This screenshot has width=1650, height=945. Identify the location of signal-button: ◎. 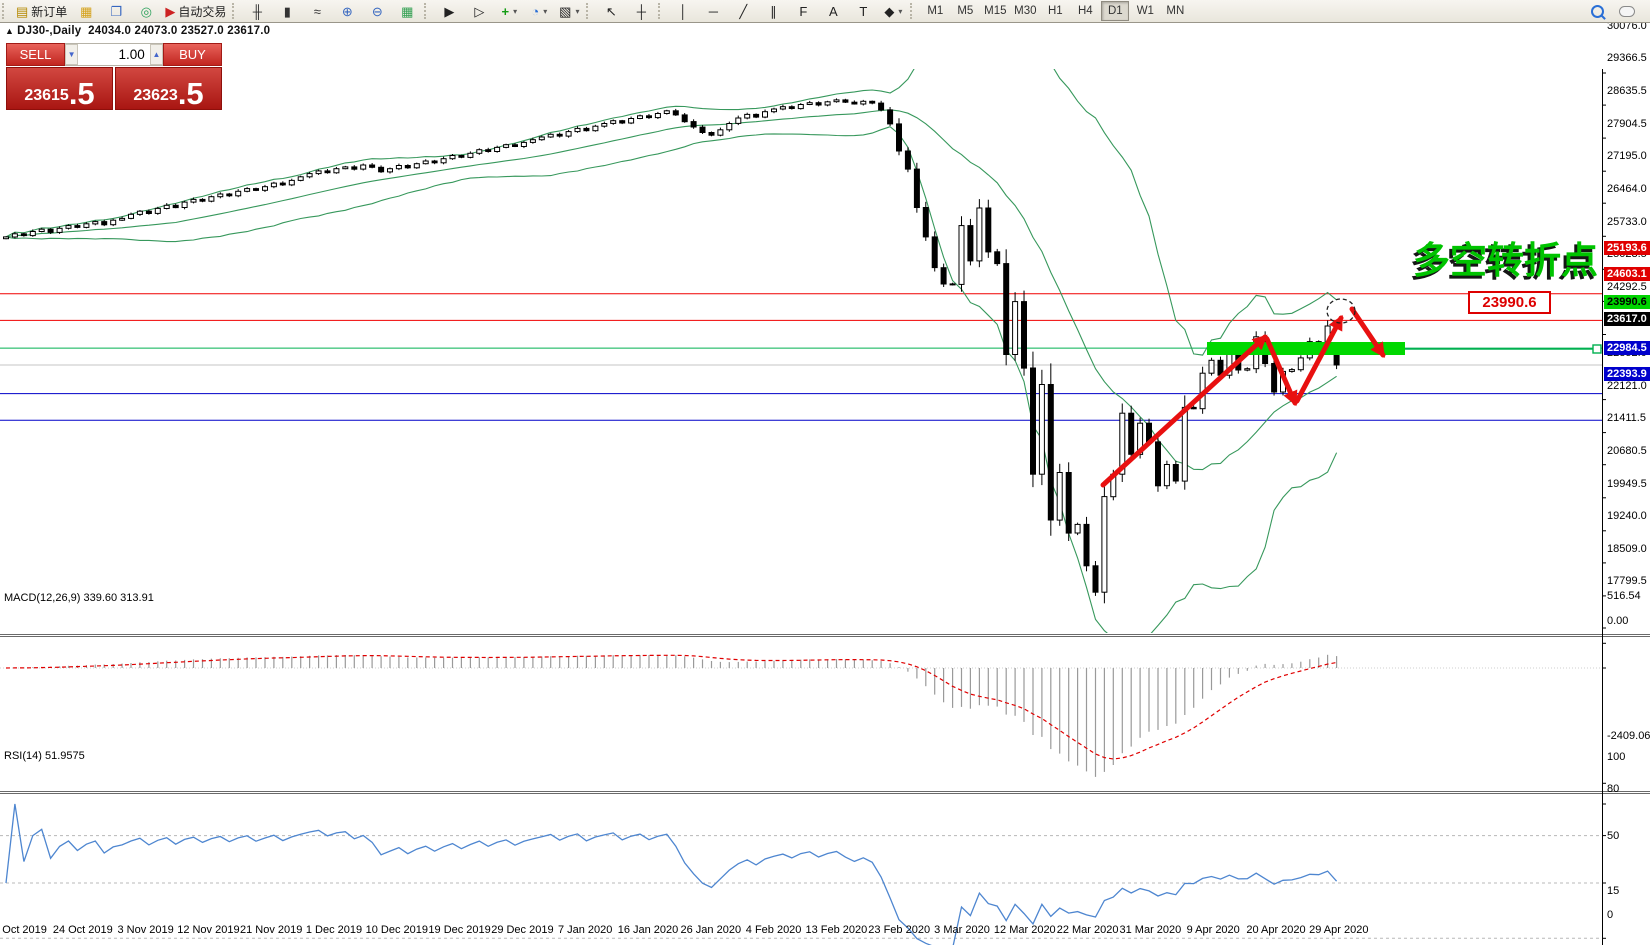
(146, 11).